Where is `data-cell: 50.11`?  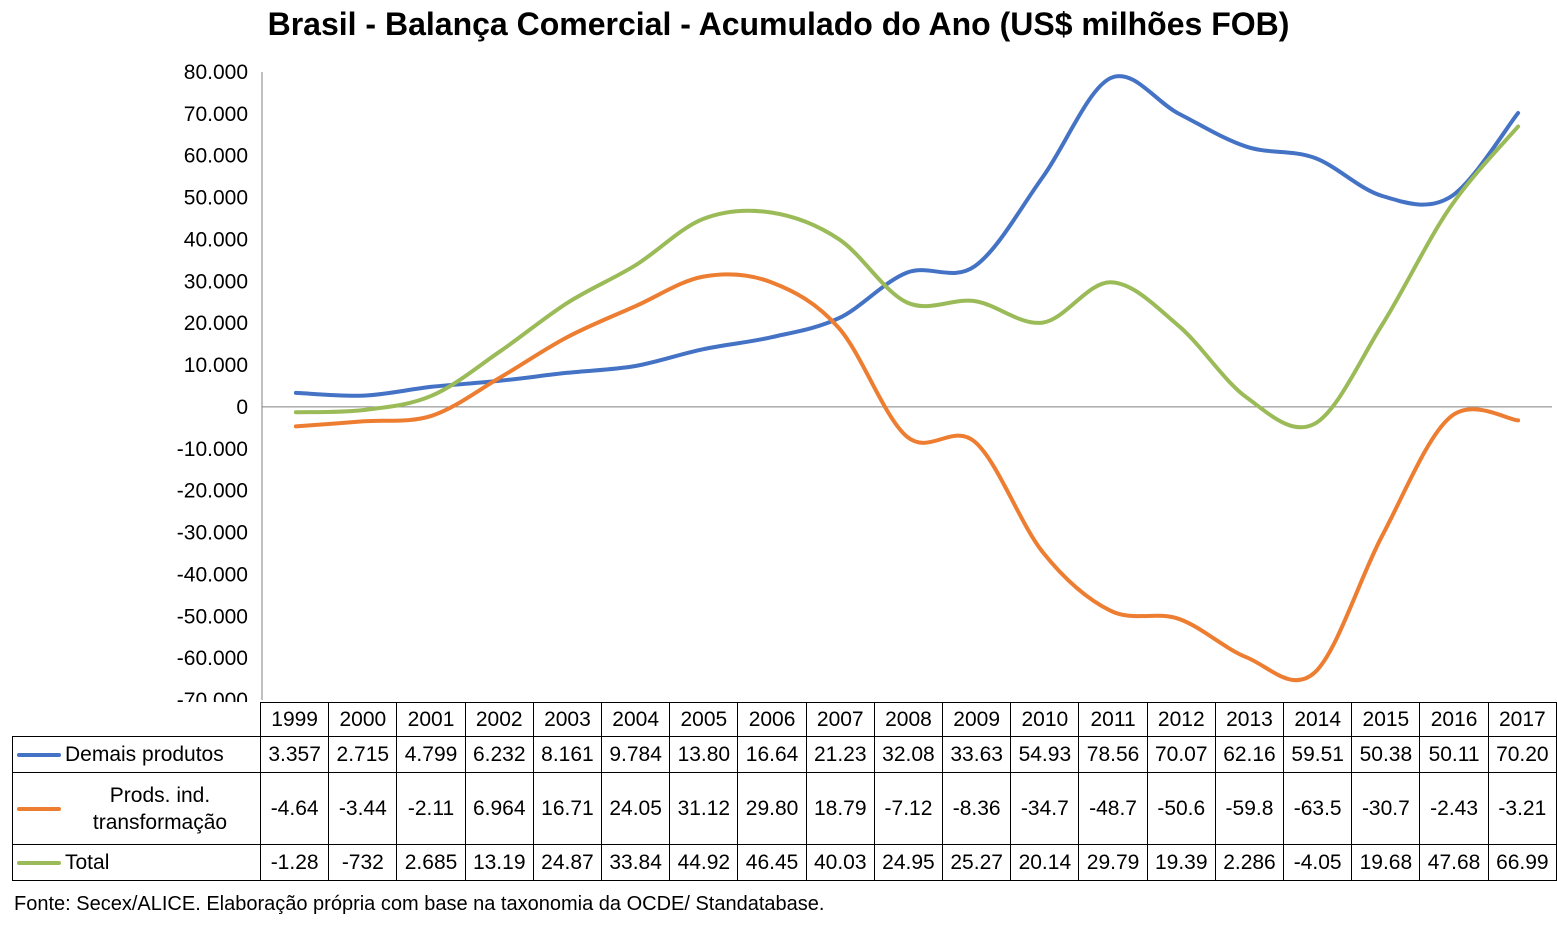 data-cell: 50.11 is located at coordinates (1454, 754).